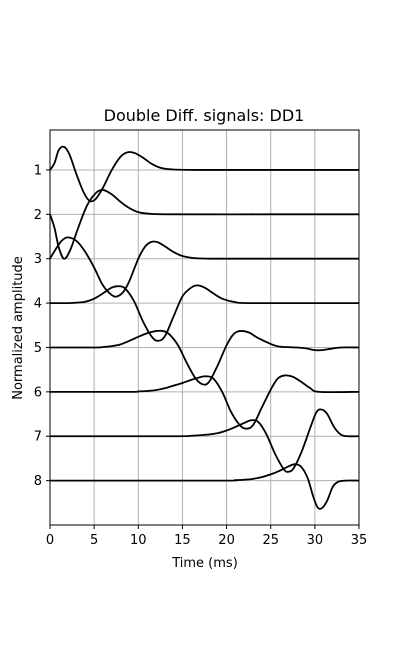 The height and width of the screenshot is (650, 400). I want to click on x-tick-label: 15, so click(182, 540).